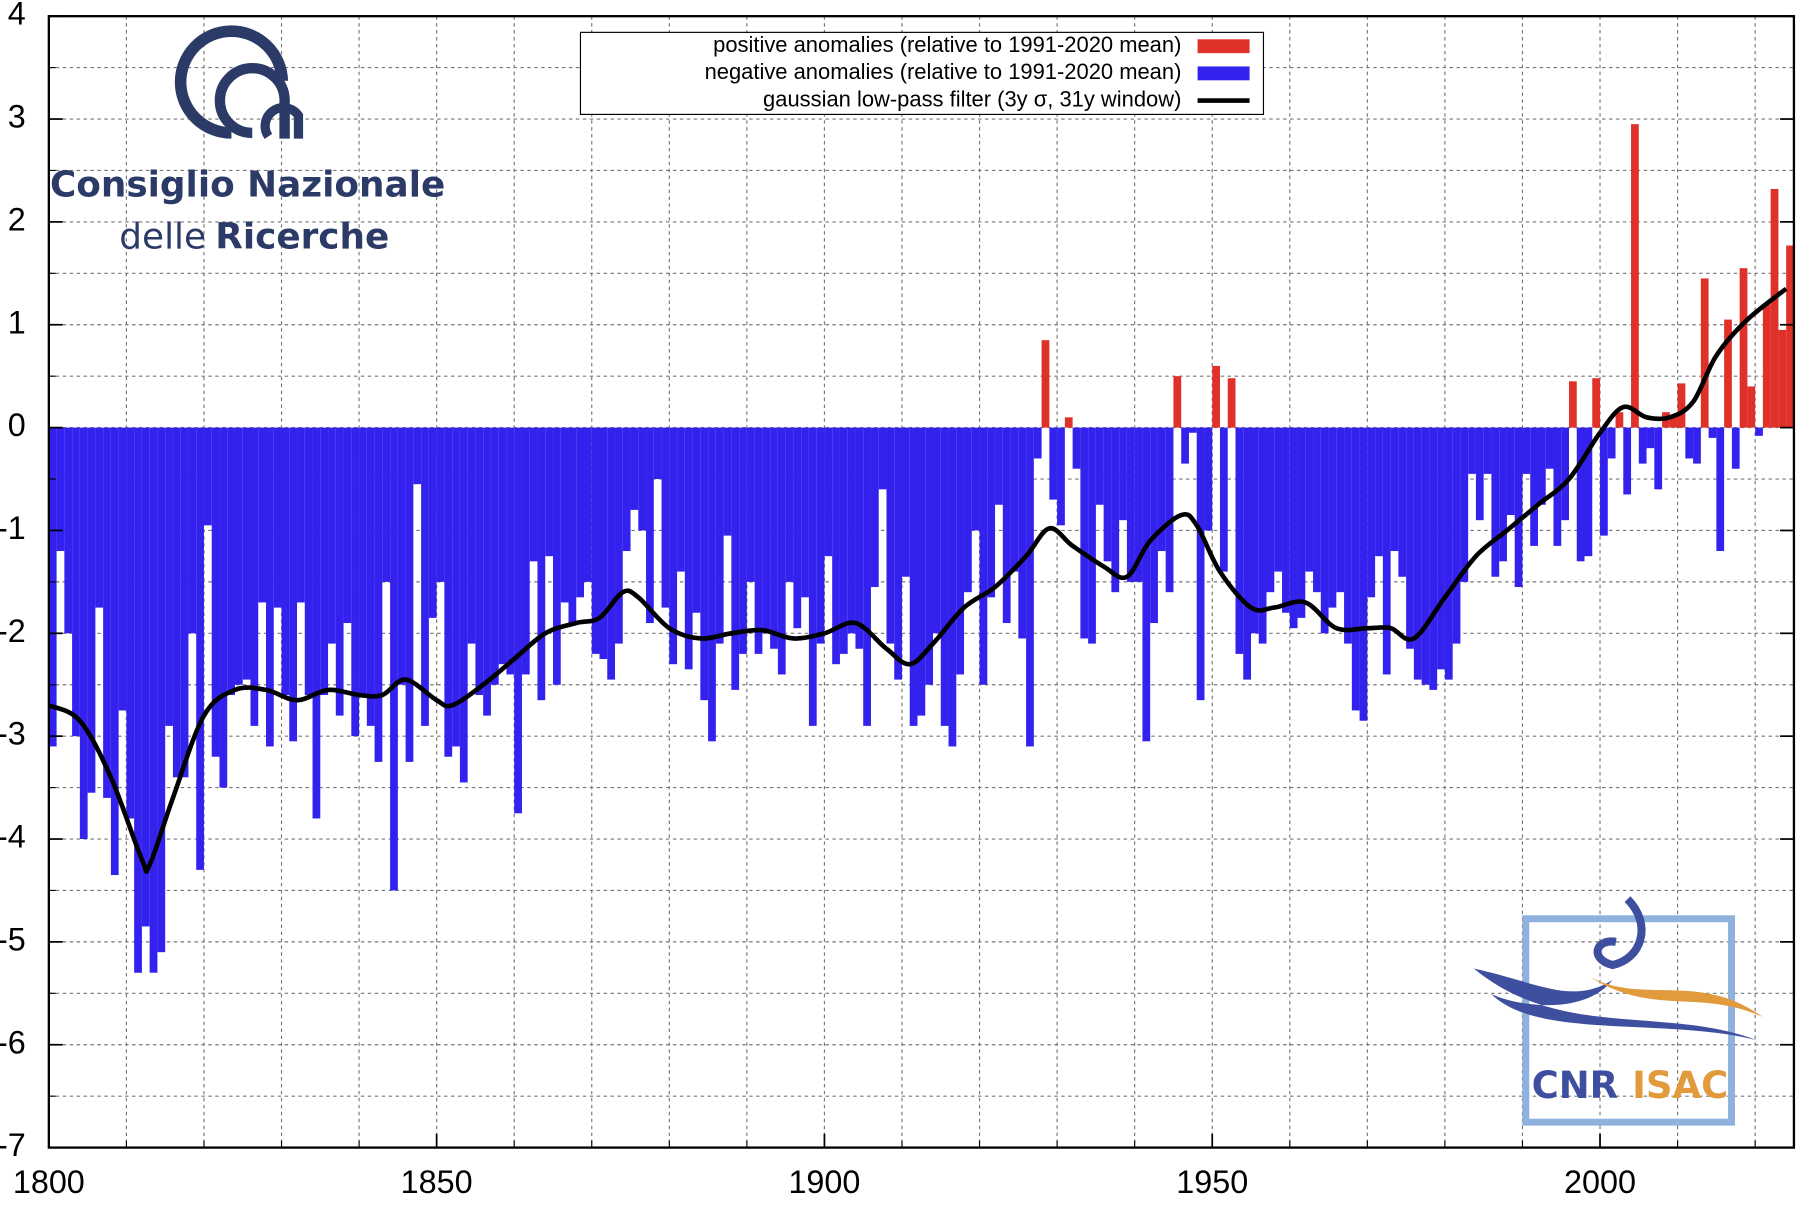 This screenshot has width=1800, height=1210. I want to click on logo-text: Ricerche, so click(302, 236).